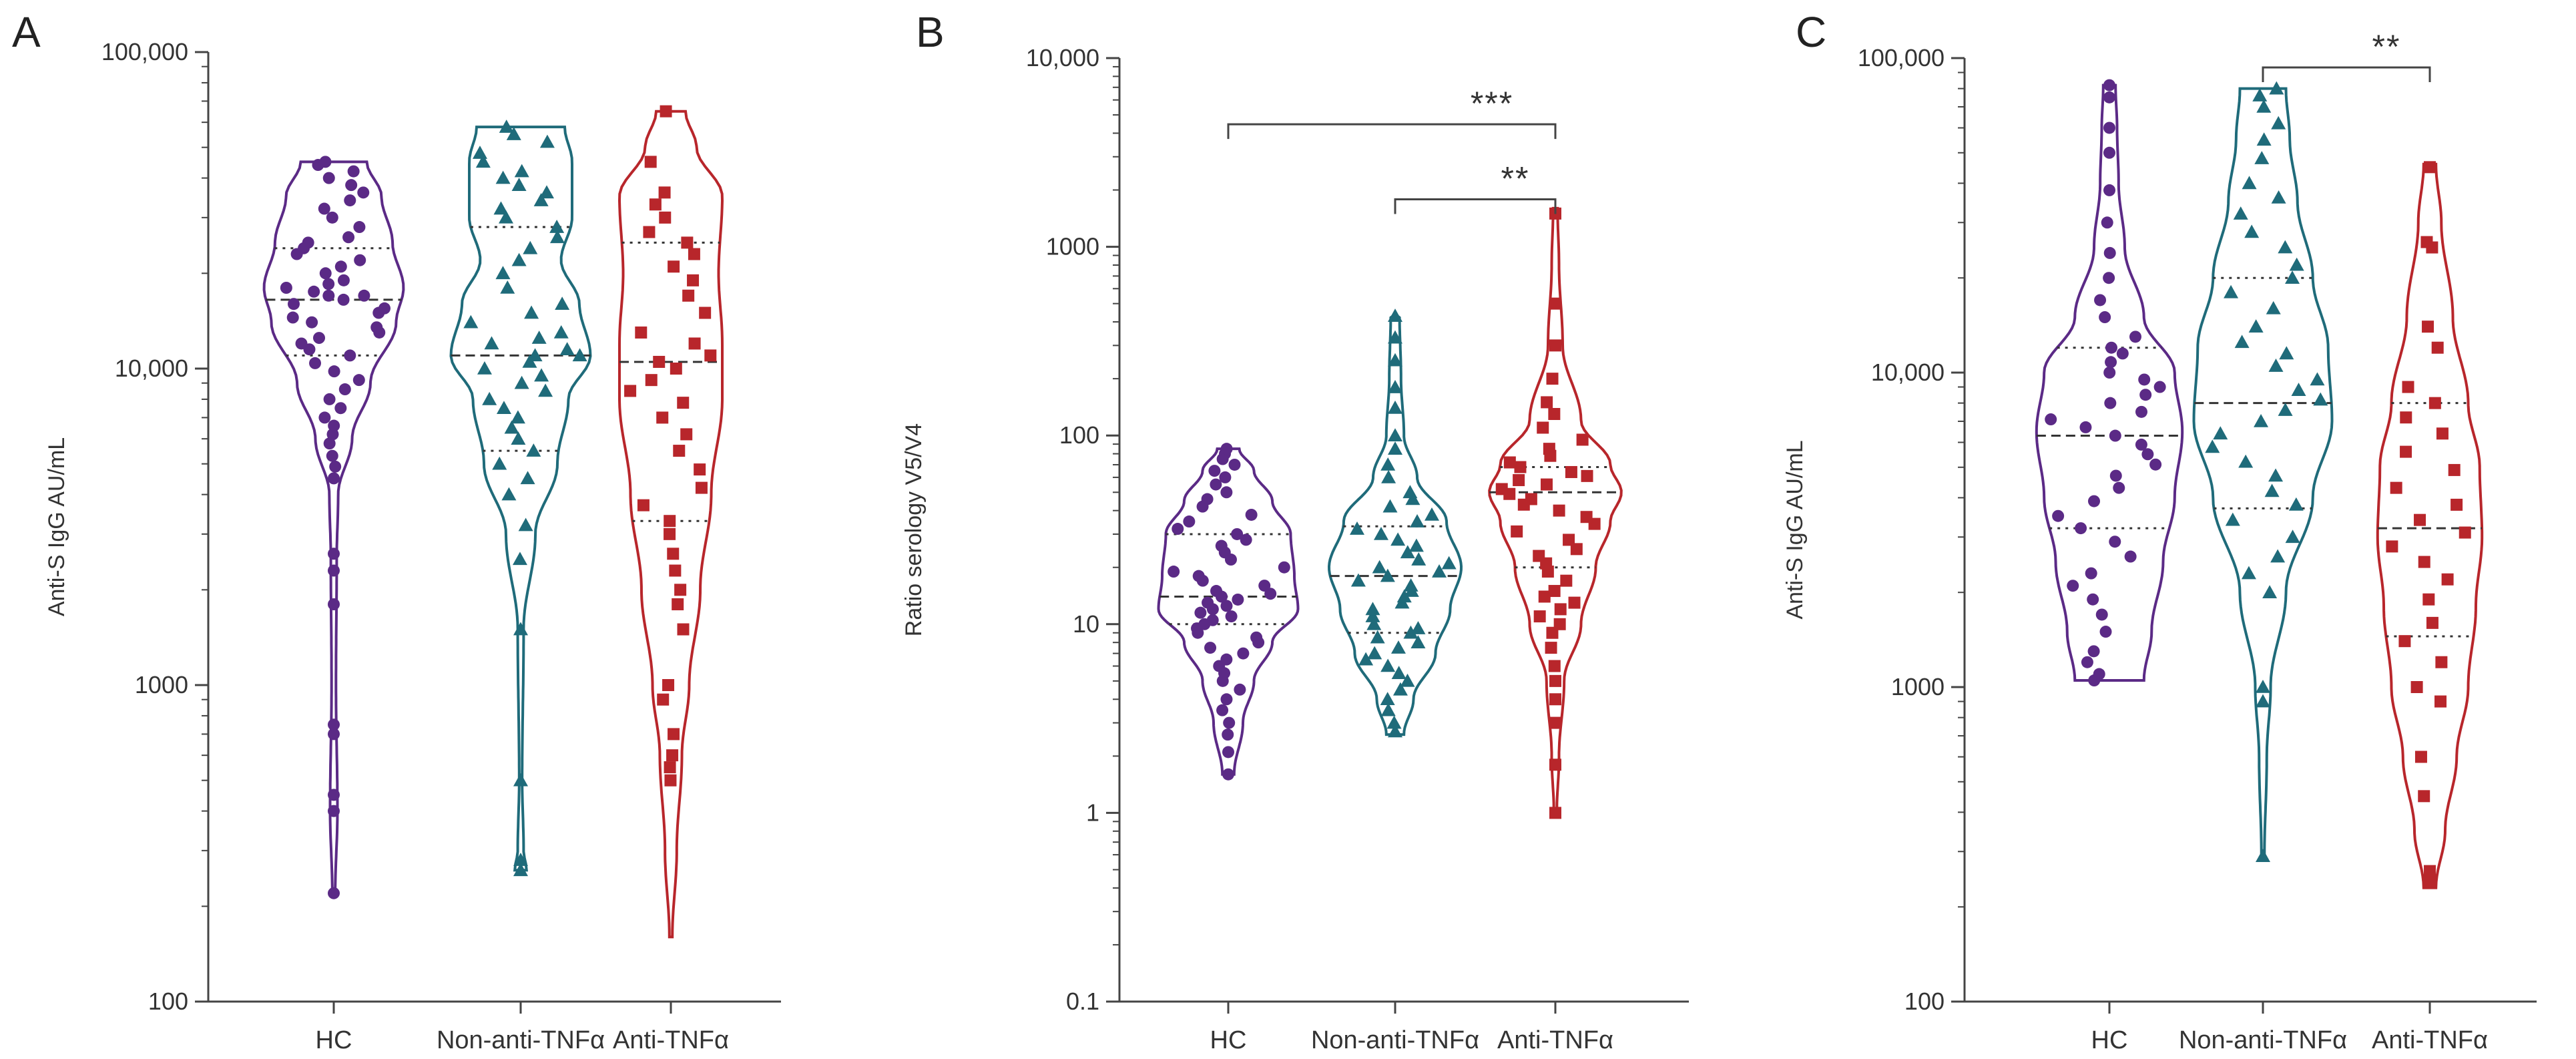 The width and height of the screenshot is (2576, 1059). Describe the element at coordinates (671, 1040) in the screenshot. I see `x-category-label: Anti-TNFα` at that location.